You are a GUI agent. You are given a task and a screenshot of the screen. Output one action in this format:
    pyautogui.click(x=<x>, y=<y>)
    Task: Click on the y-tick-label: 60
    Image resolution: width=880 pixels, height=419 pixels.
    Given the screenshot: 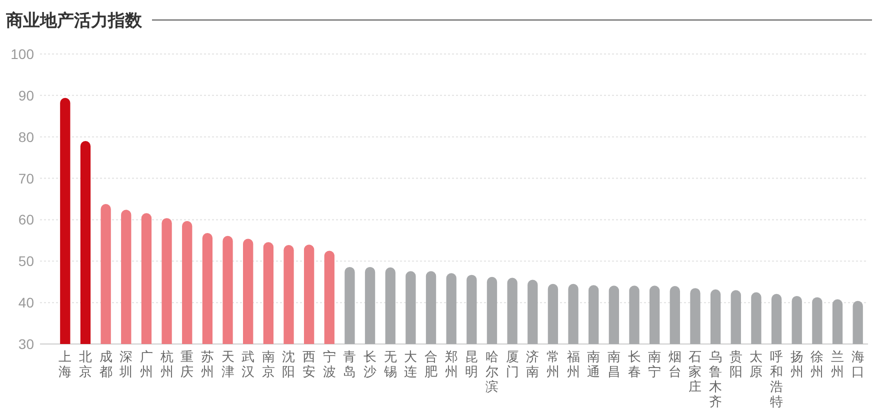 What is the action you would take?
    pyautogui.click(x=26, y=220)
    